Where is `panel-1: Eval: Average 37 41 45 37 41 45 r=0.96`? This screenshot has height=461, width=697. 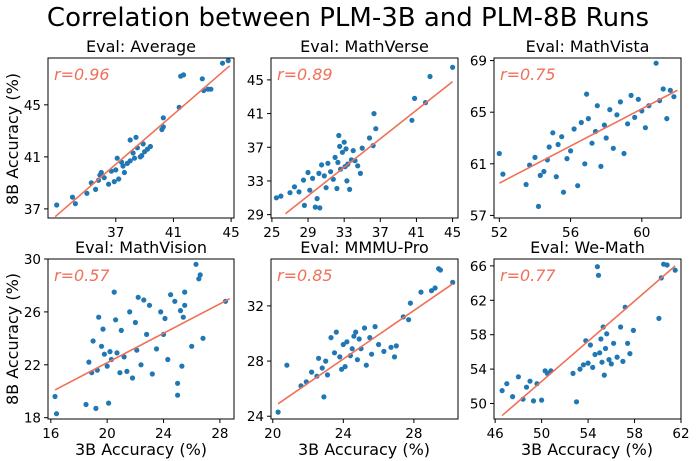
panel-1: Eval: Average 37 41 45 37 41 45 r=0.96 is located at coordinates (132, 139).